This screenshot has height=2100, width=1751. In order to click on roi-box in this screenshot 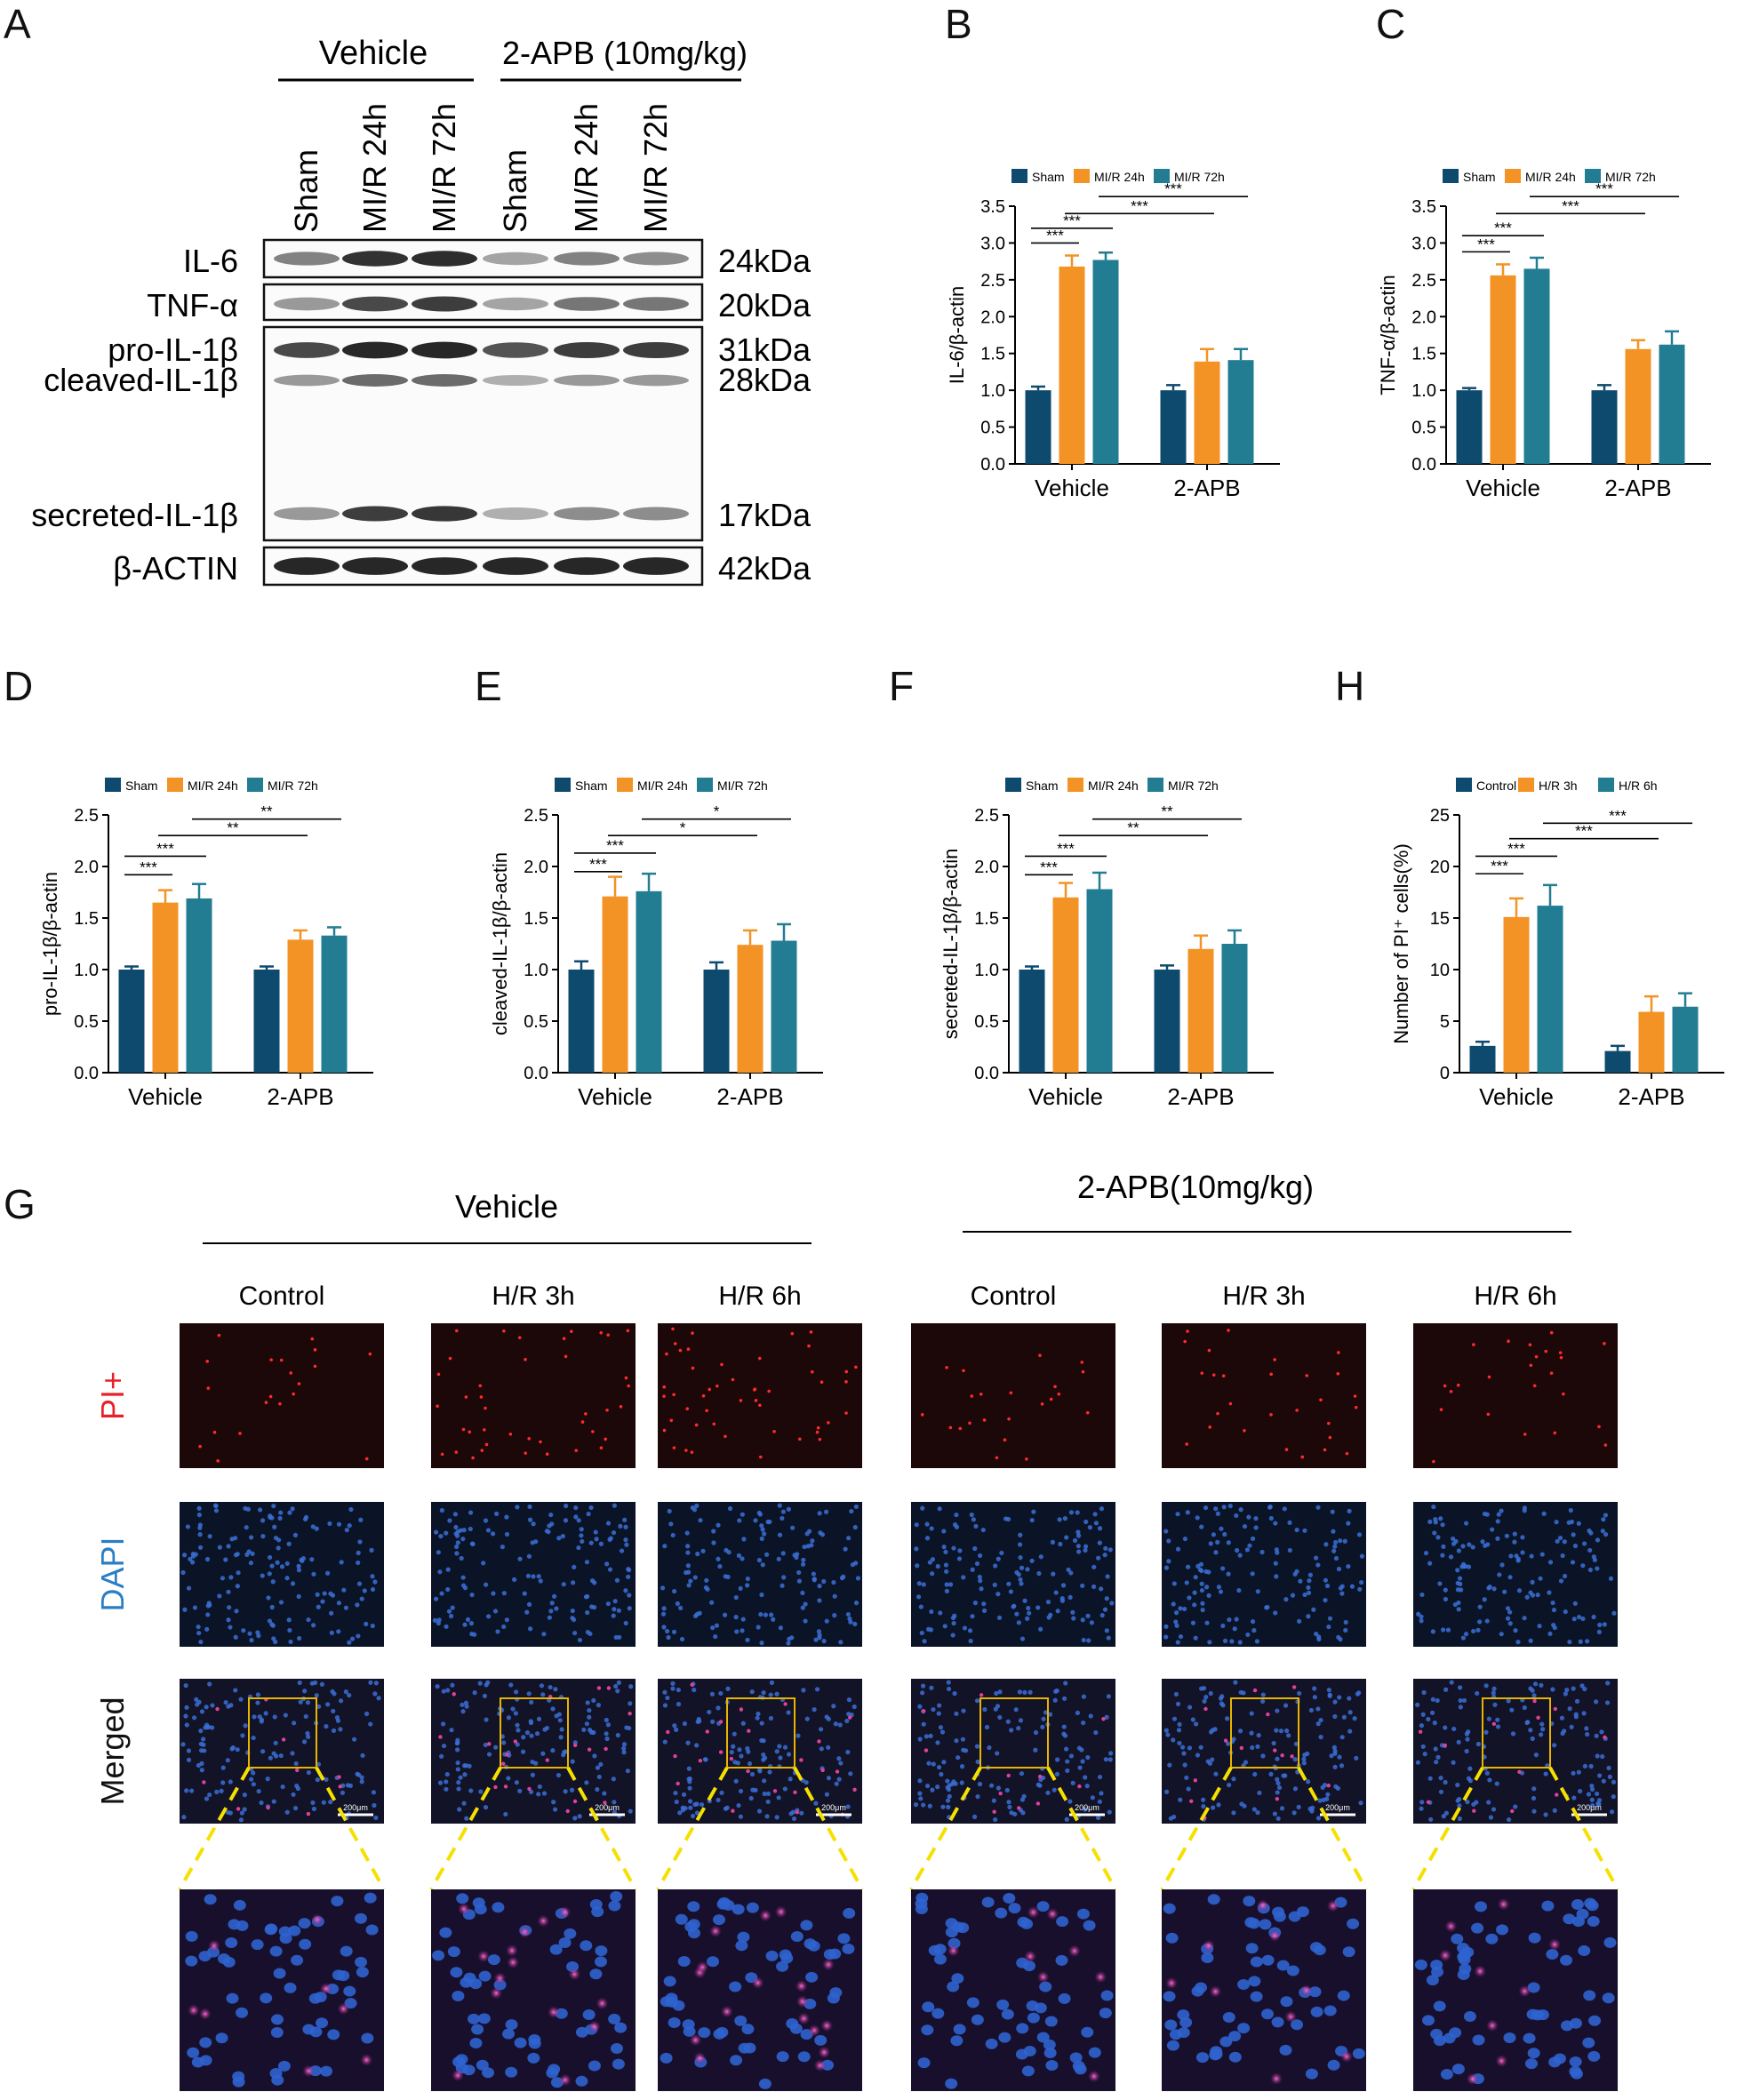, I will do `click(1014, 1733)`.